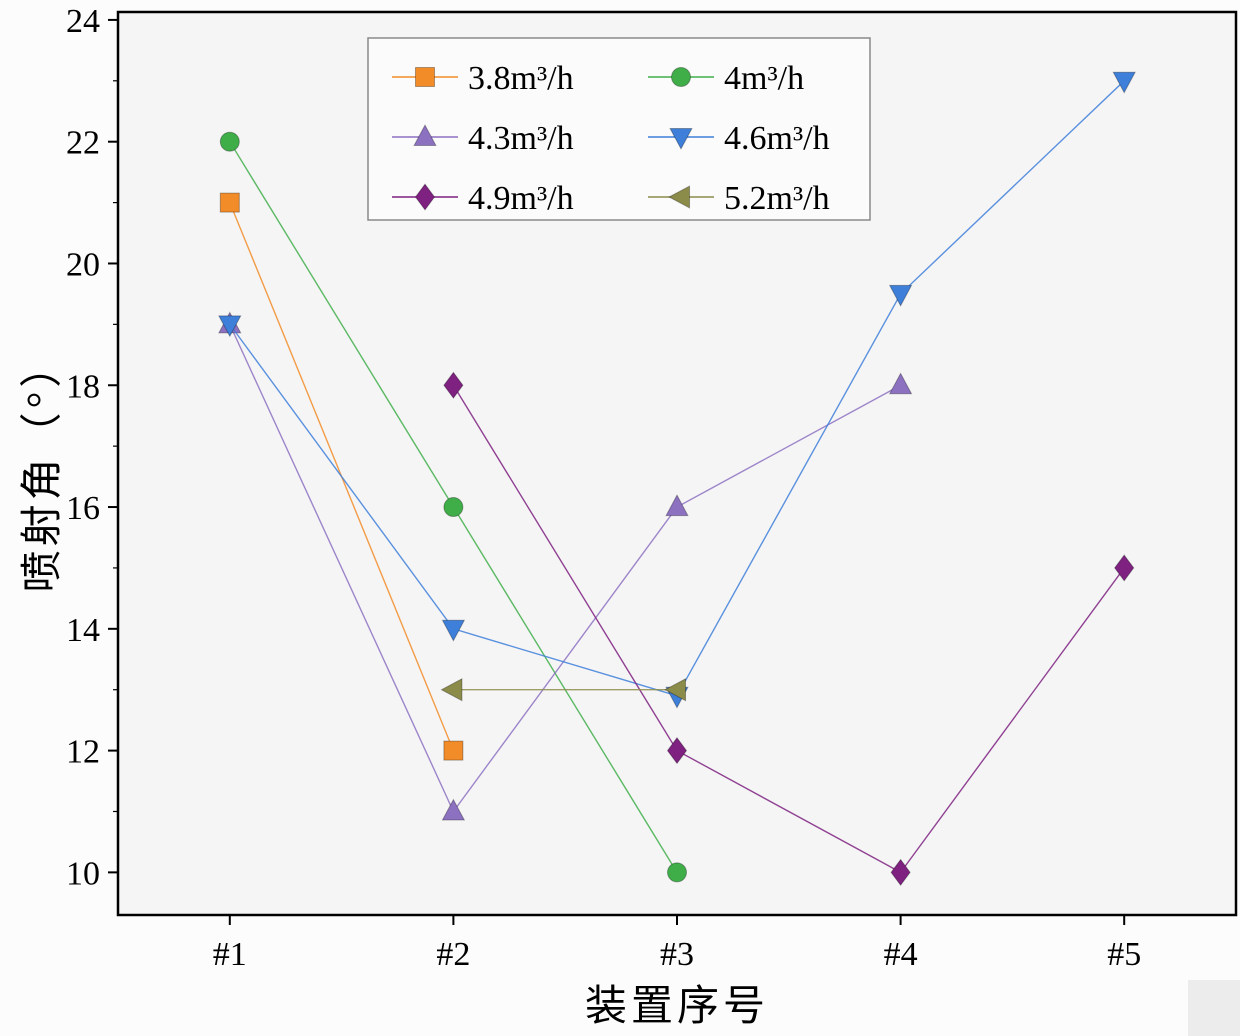 The image size is (1240, 1036). I want to click on y-tick-label: 22, so click(83, 143).